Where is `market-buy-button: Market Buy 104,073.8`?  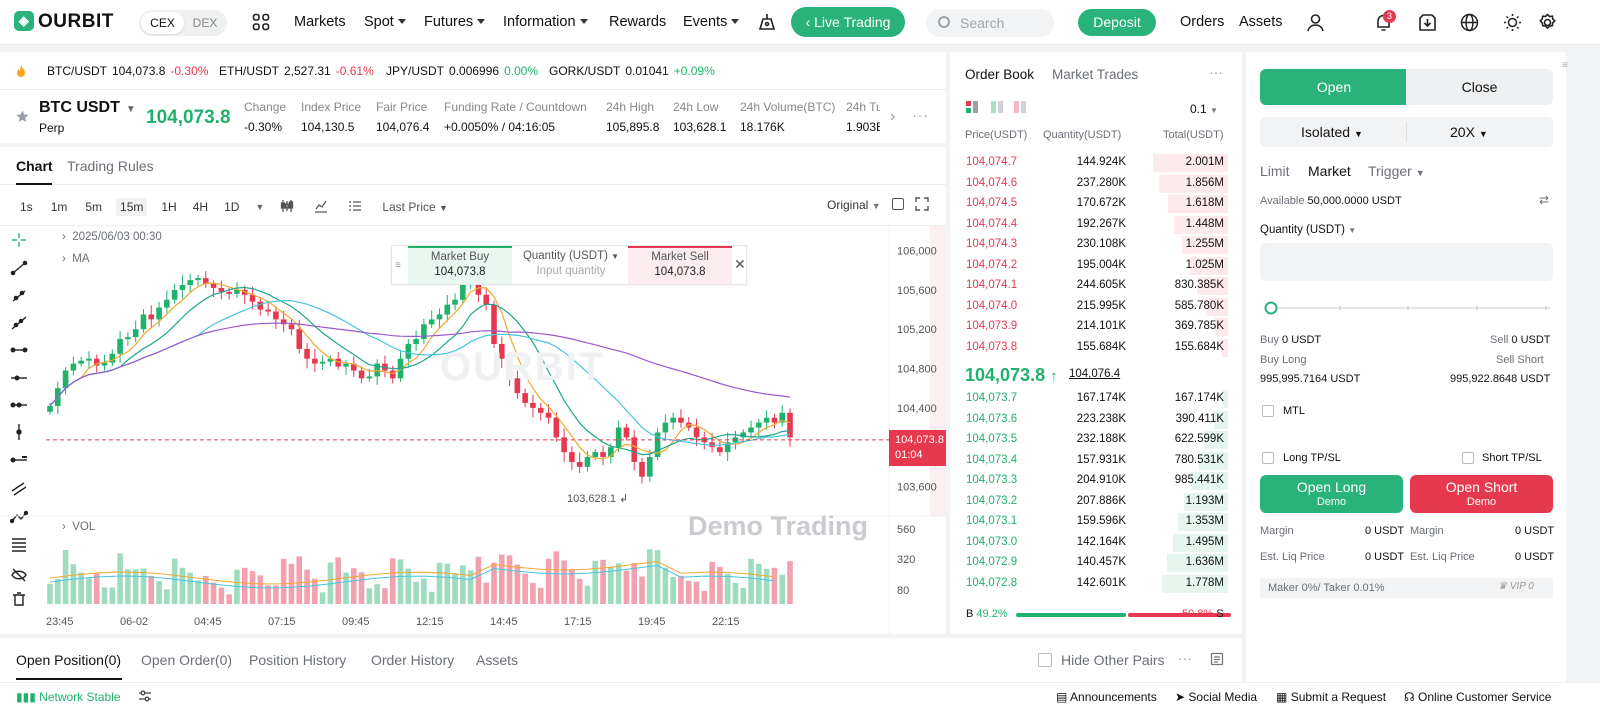 market-buy-button: Market Buy 104,073.8 is located at coordinates (460, 265).